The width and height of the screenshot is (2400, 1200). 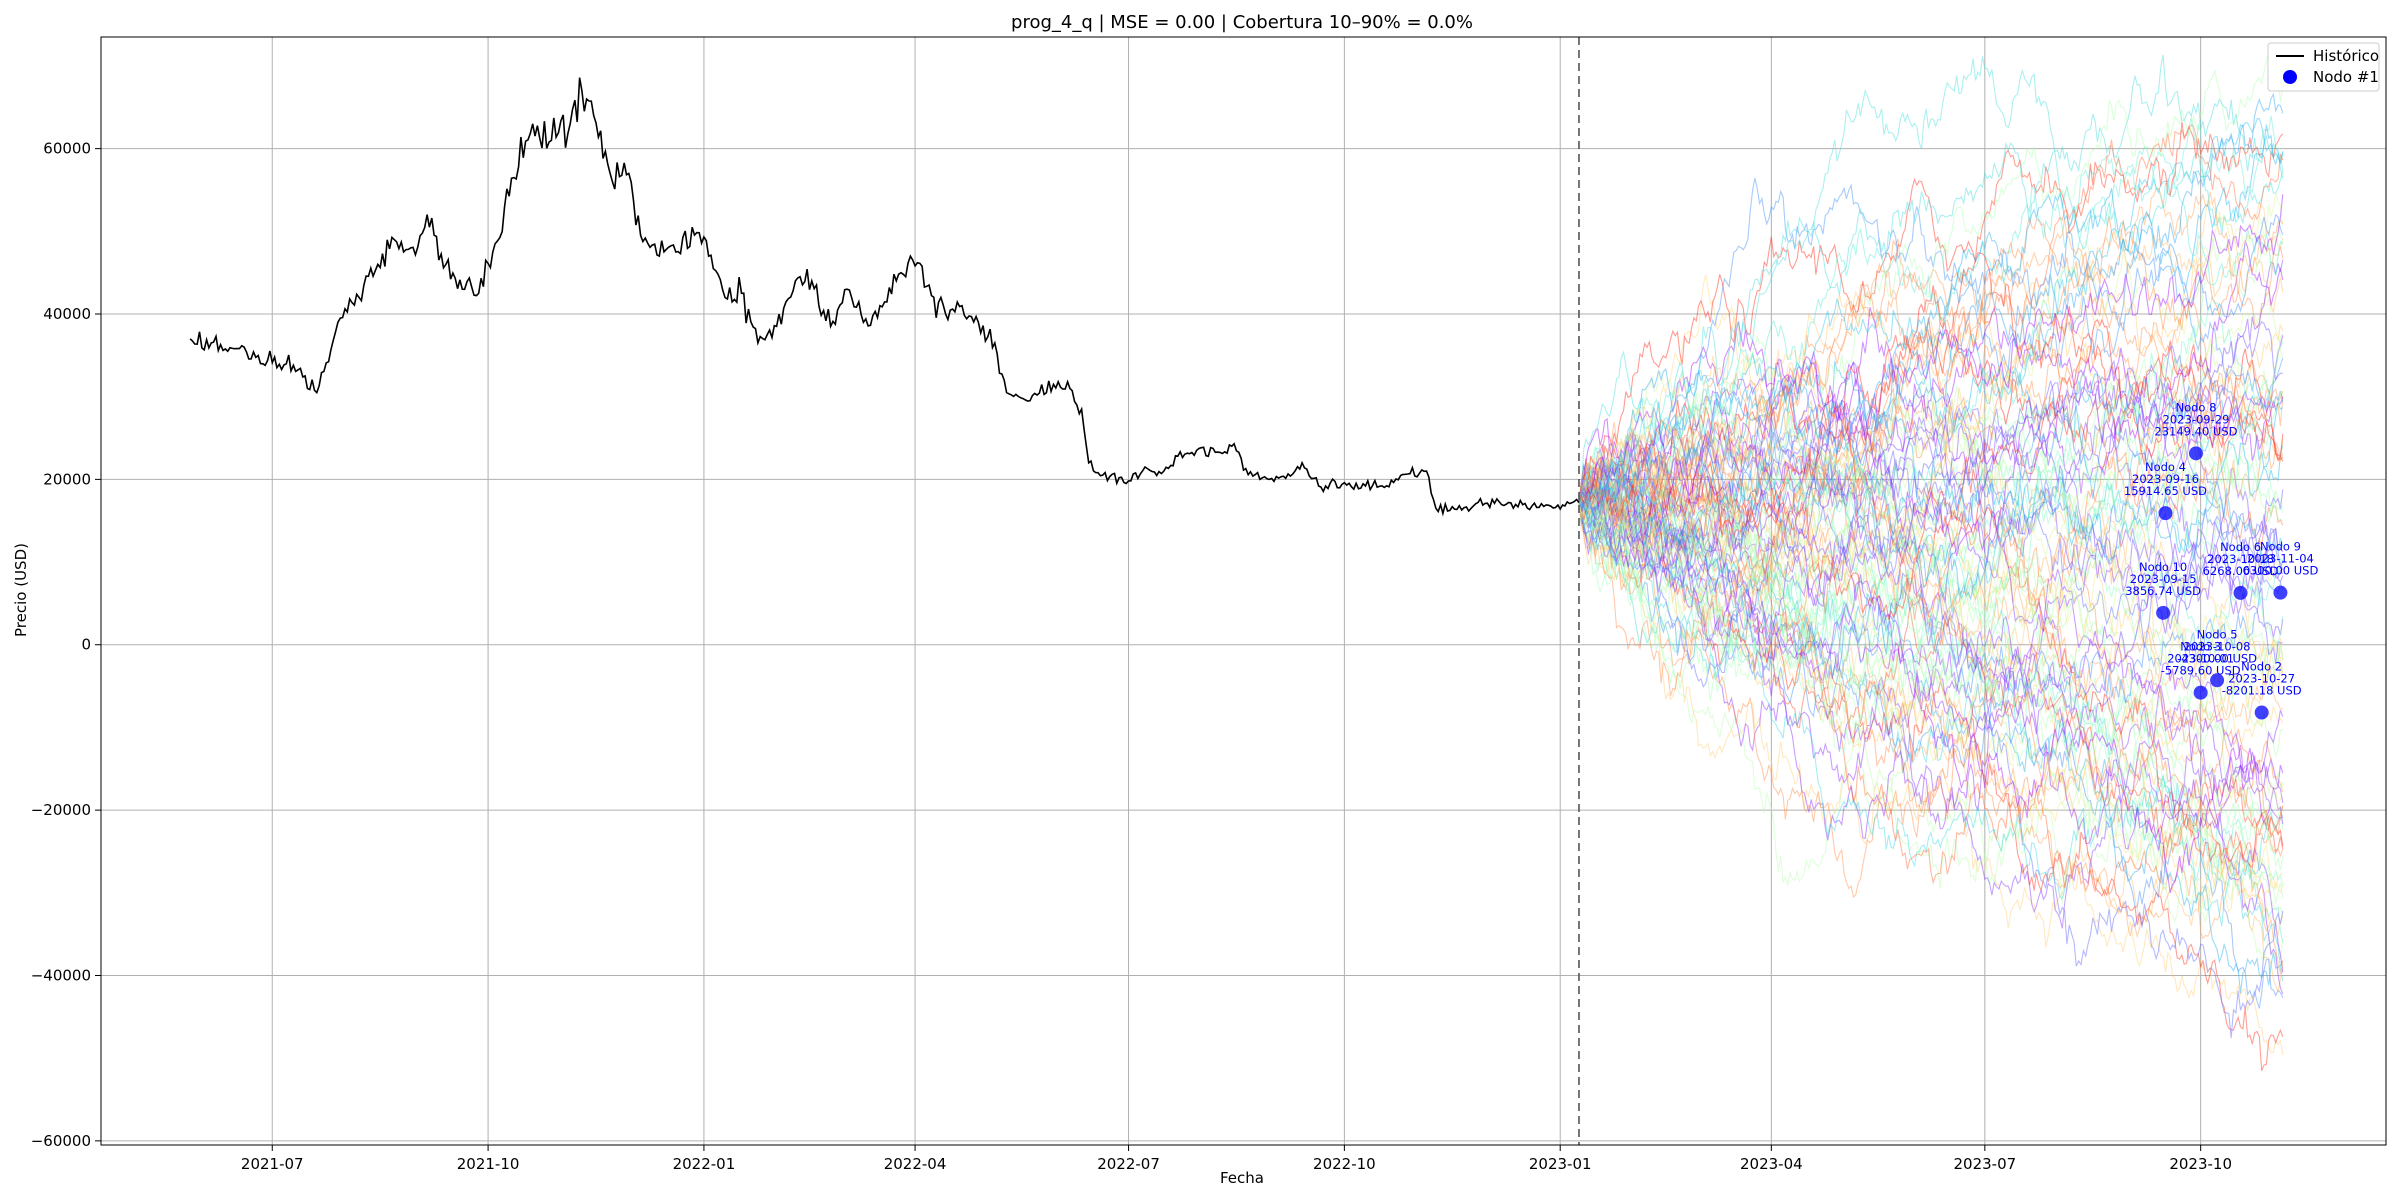 What do you see at coordinates (2346, 77) in the screenshot?
I see `legend-nodo-label: Nodo #1` at bounding box center [2346, 77].